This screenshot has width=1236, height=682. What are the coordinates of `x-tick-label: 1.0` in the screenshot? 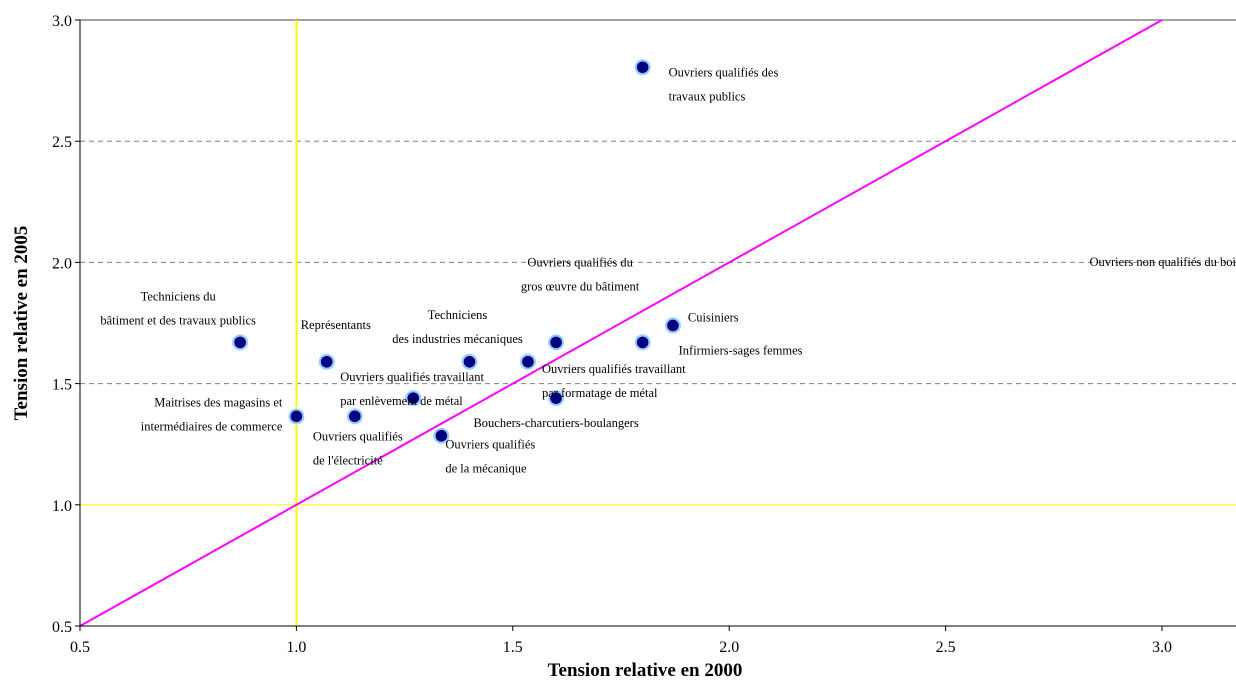 It's located at (296, 647).